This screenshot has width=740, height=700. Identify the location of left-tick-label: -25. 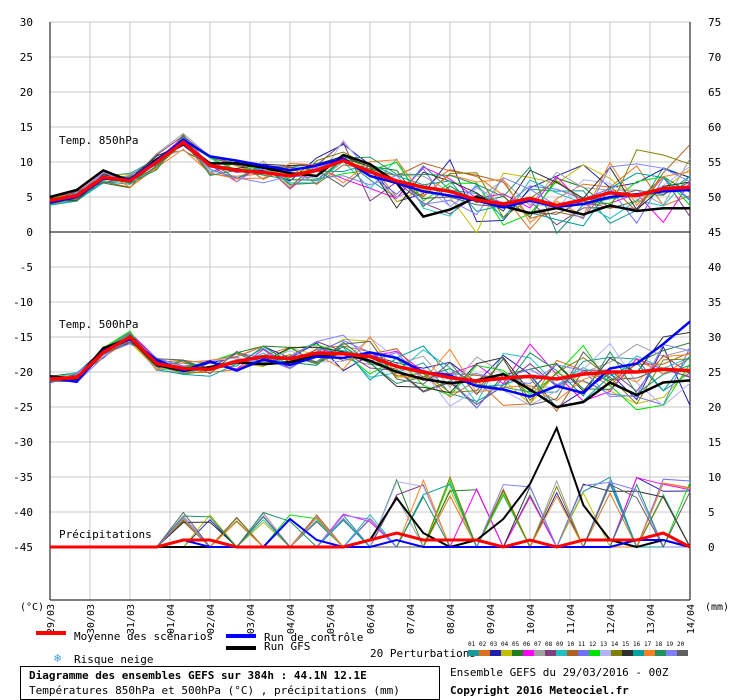
(23, 407).